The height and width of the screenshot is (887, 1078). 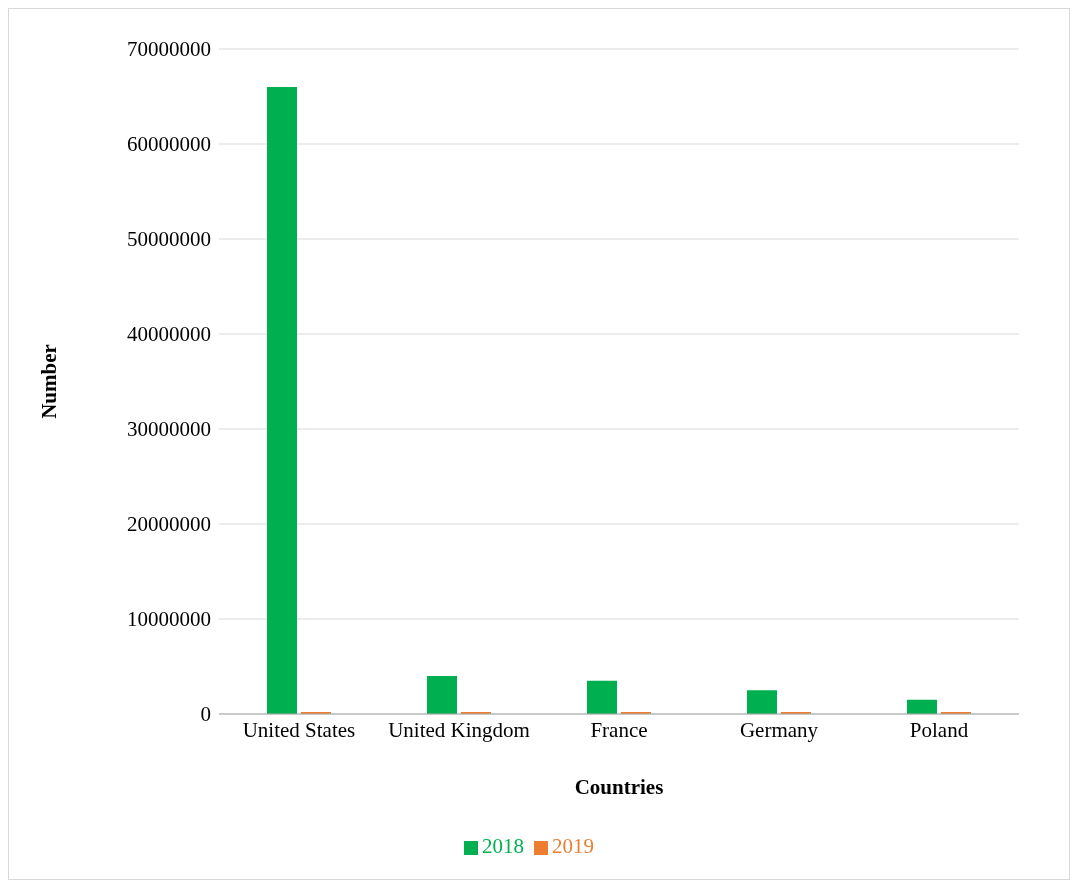 I want to click on legend-label: 2019, so click(x=573, y=846).